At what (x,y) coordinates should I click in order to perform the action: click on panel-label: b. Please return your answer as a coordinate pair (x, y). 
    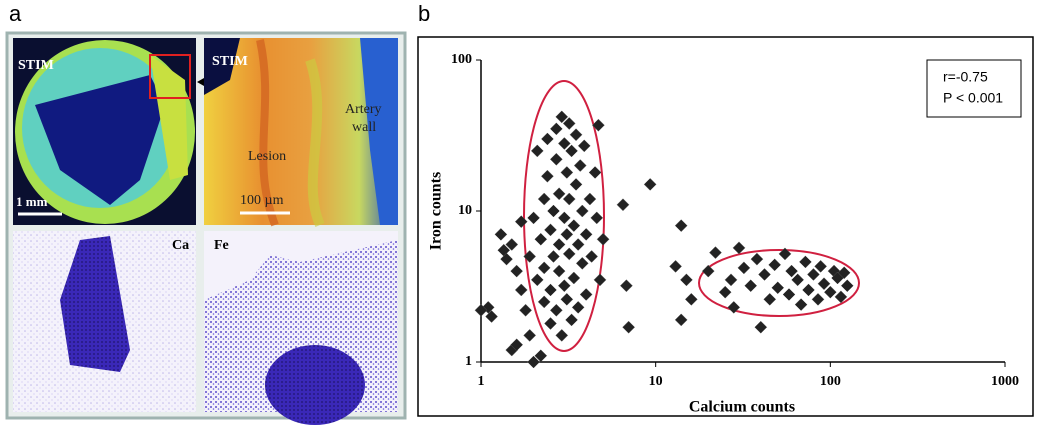
    Looking at the image, I should click on (424, 13).